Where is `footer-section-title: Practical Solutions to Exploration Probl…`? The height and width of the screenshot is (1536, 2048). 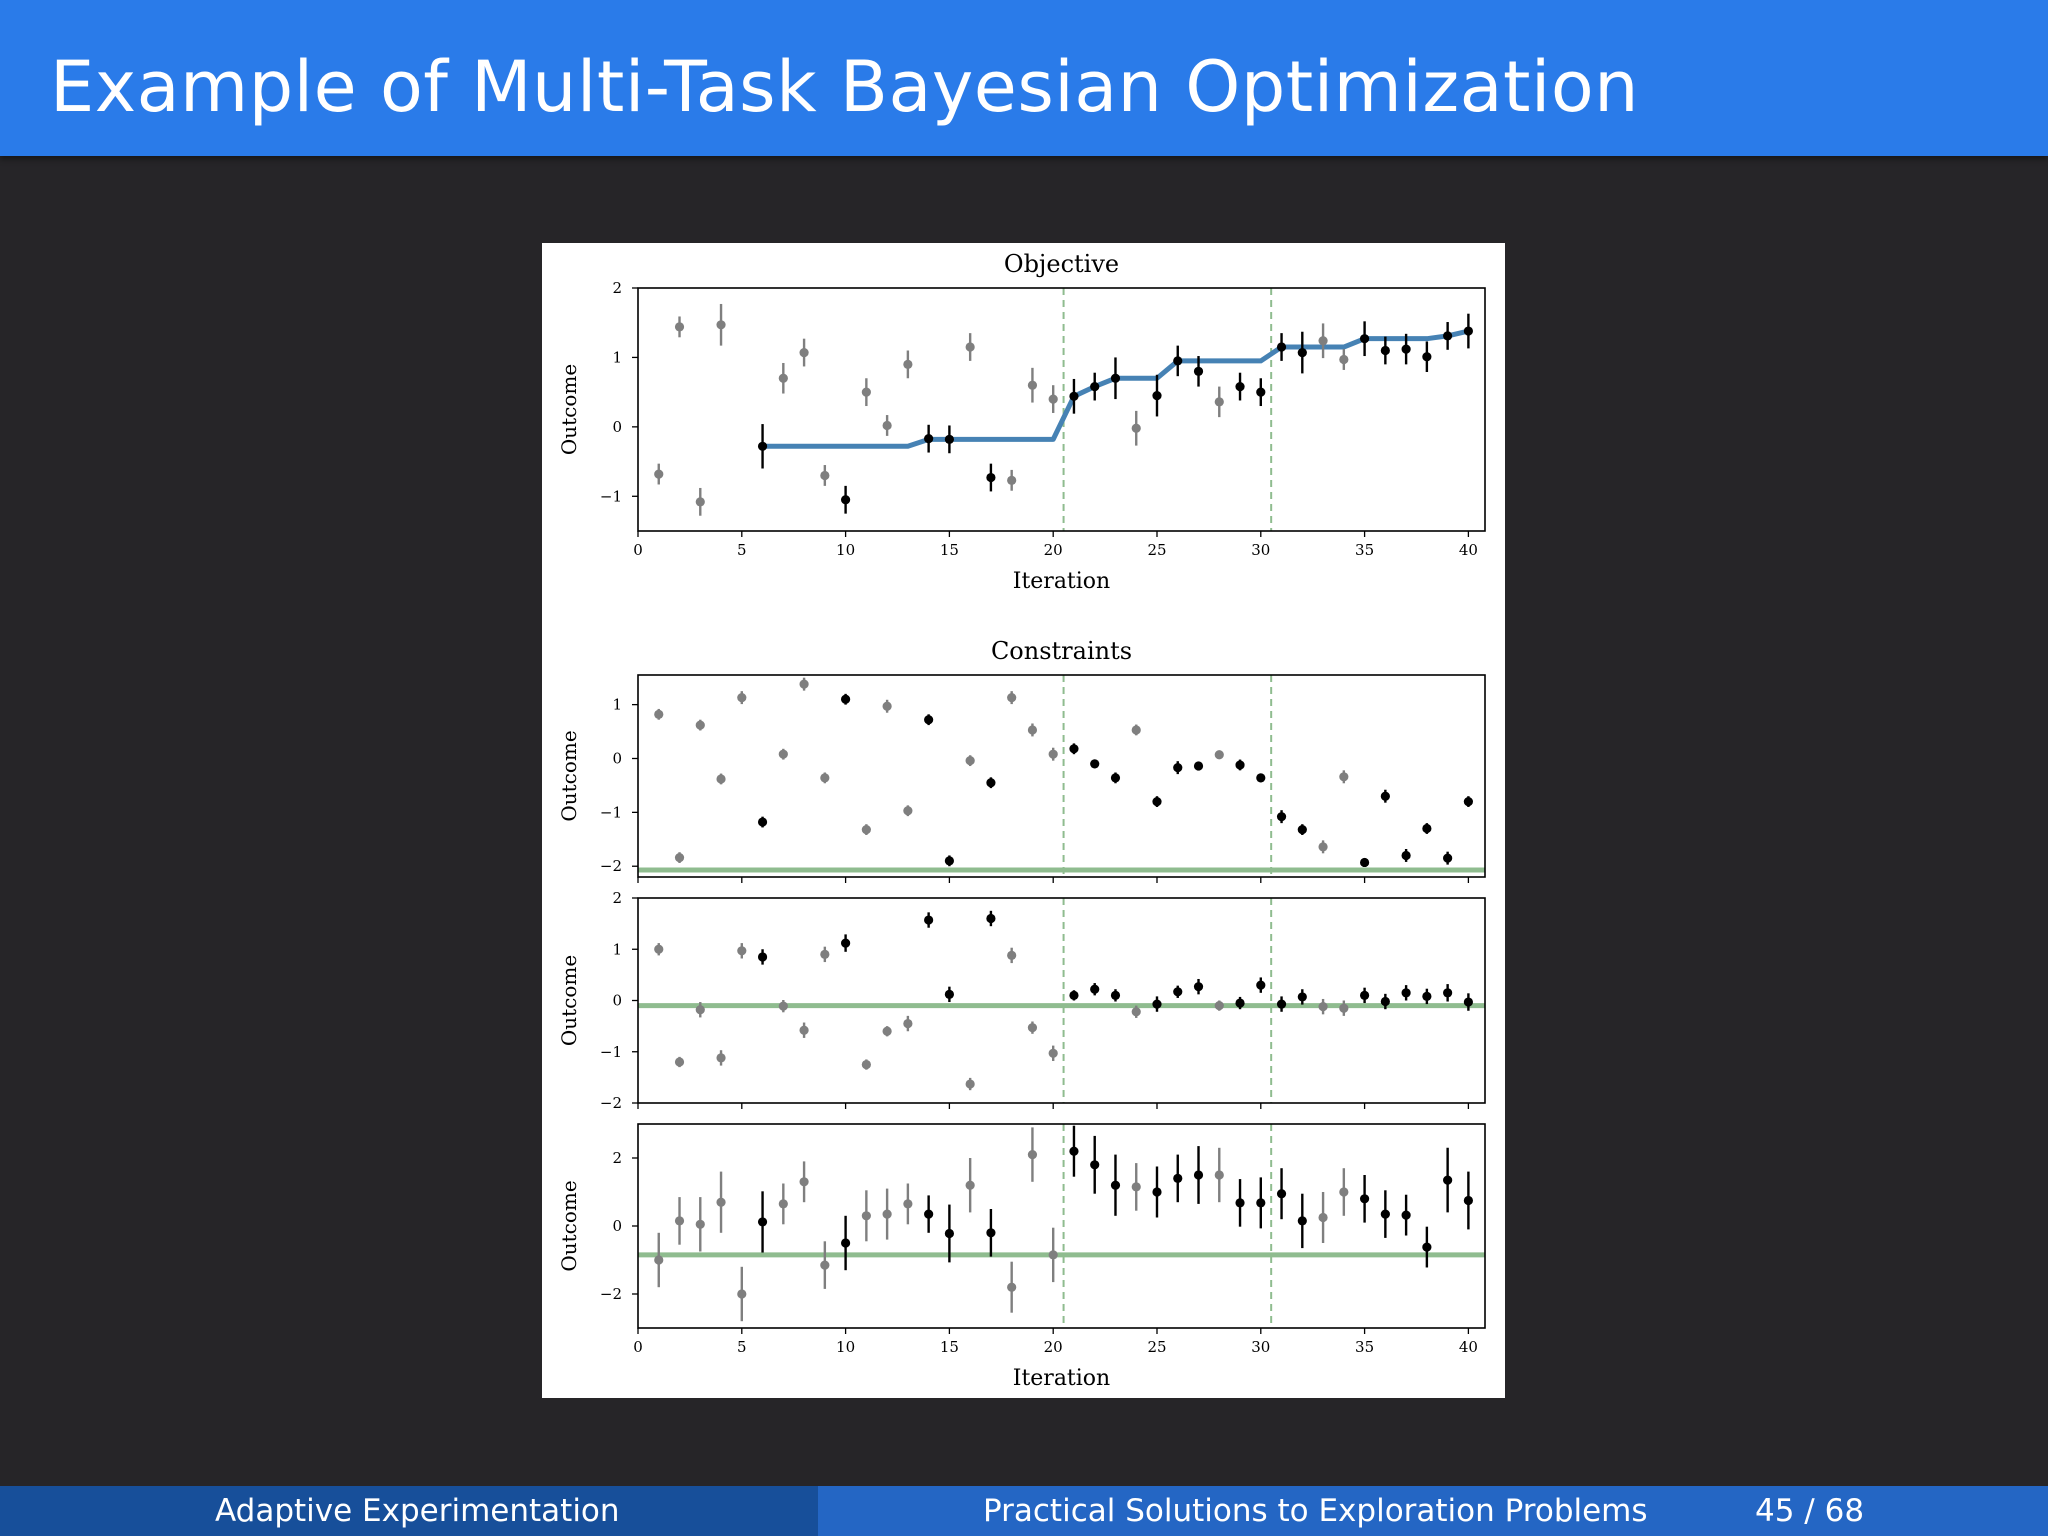 footer-section-title: Practical Solutions to Exploration Probl… is located at coordinates (1315, 1511).